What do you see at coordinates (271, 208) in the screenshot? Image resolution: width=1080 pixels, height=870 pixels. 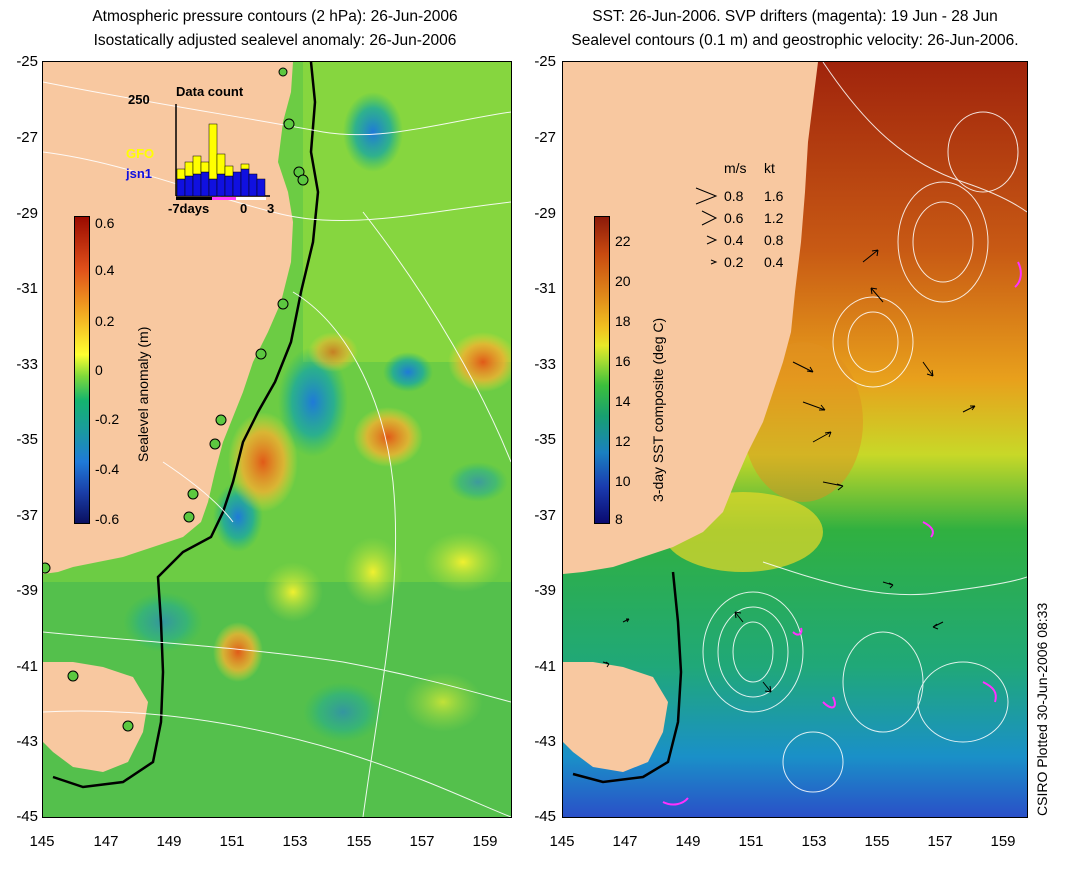 I see `inset-x-end: 3` at bounding box center [271, 208].